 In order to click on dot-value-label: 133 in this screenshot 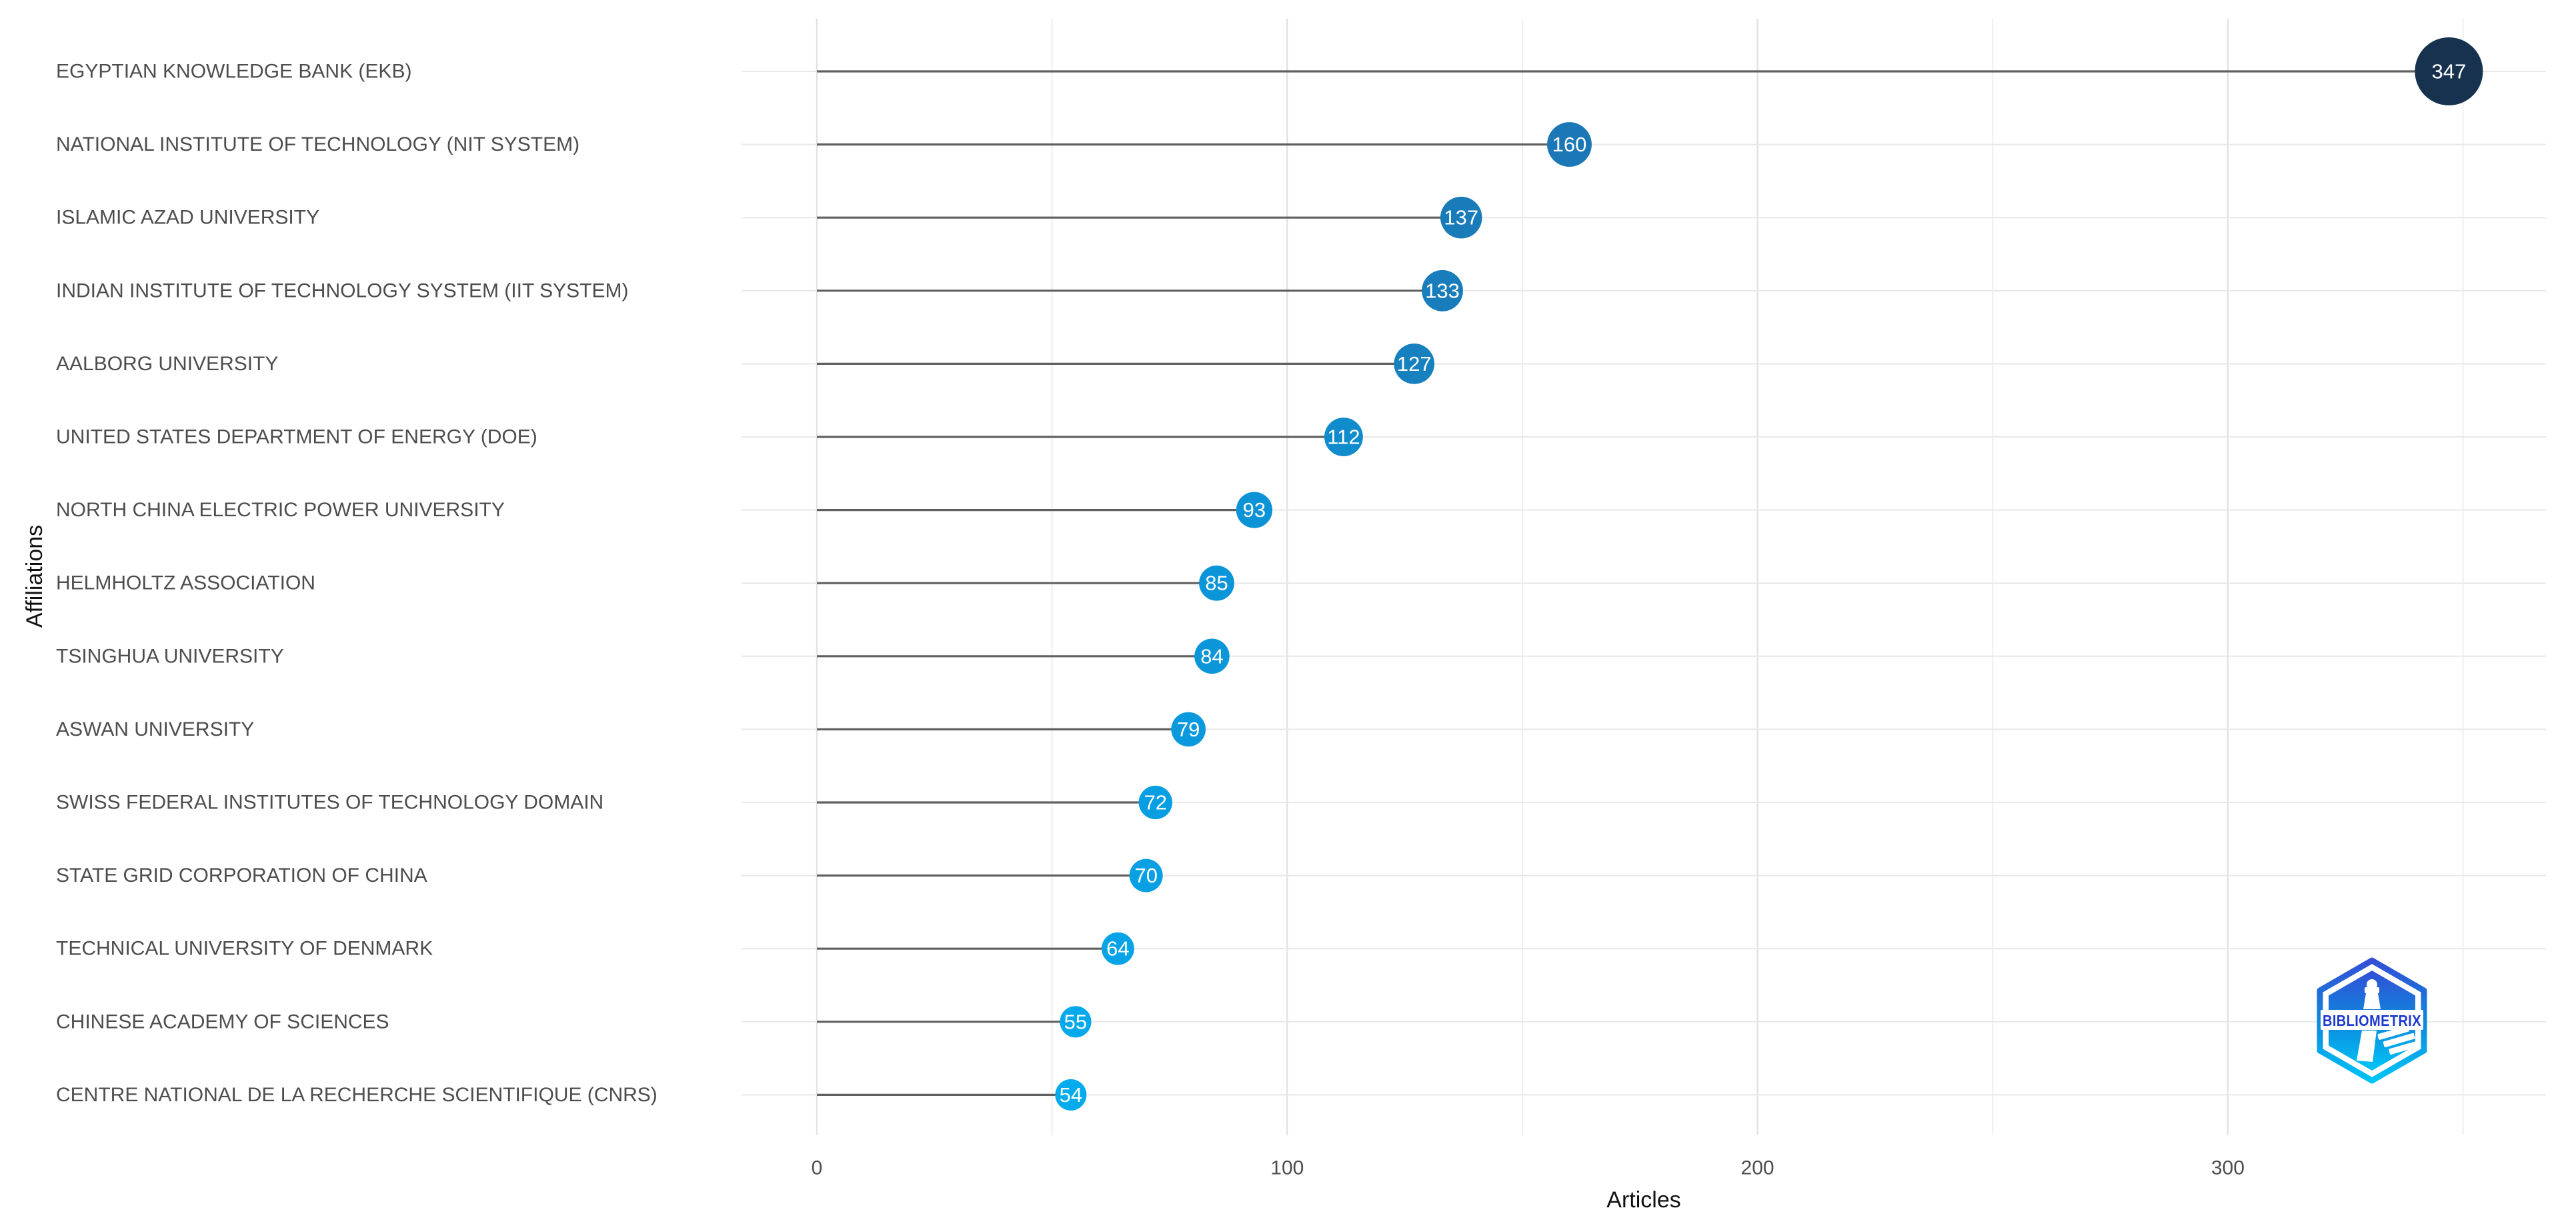, I will do `click(1442, 291)`.